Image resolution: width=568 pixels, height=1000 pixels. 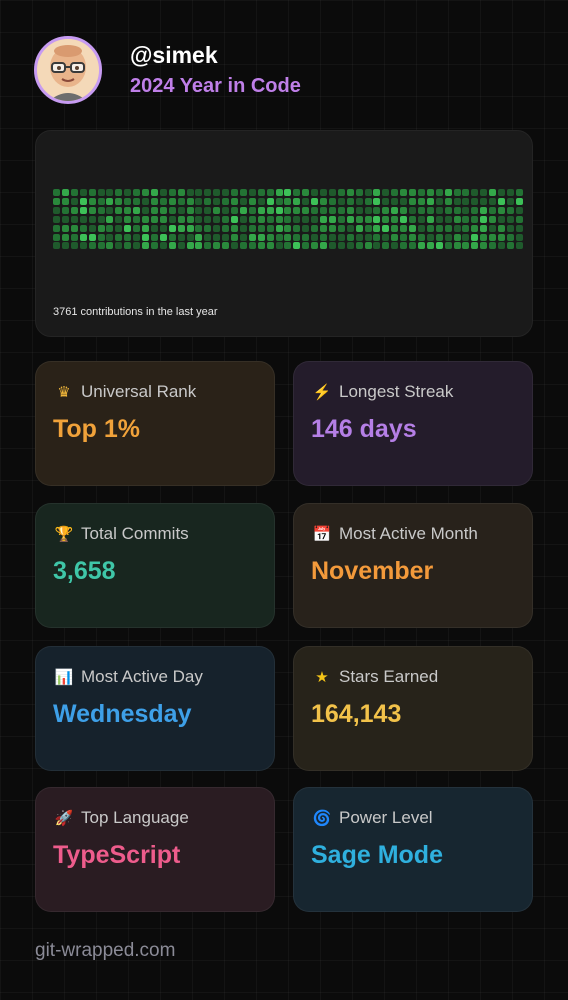 I want to click on username: @simek, so click(x=174, y=54).